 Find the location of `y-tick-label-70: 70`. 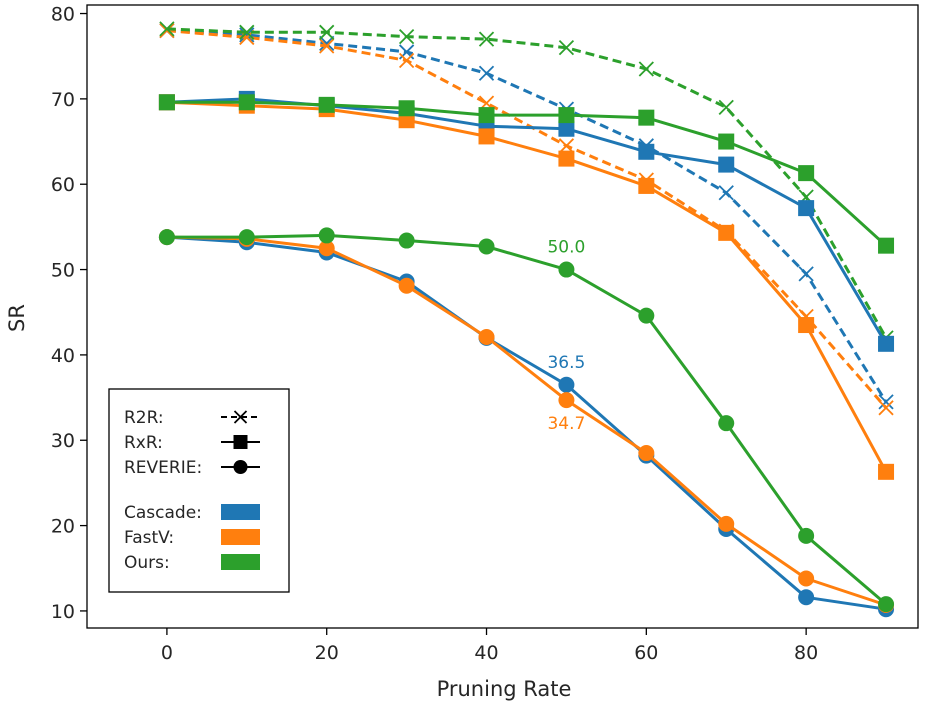

y-tick-label-70: 70 is located at coordinates (63, 100).